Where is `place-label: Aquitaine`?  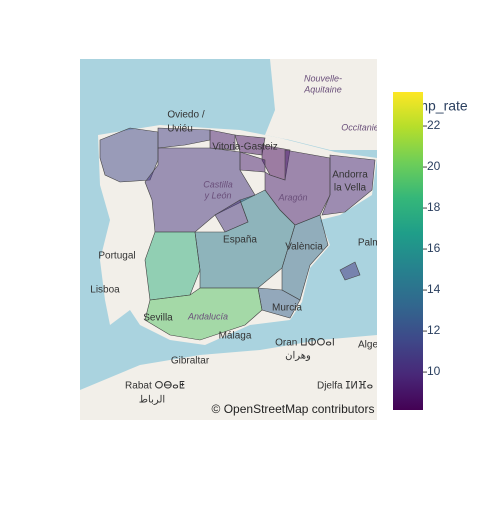
place-label: Aquitaine is located at coordinates (322, 89).